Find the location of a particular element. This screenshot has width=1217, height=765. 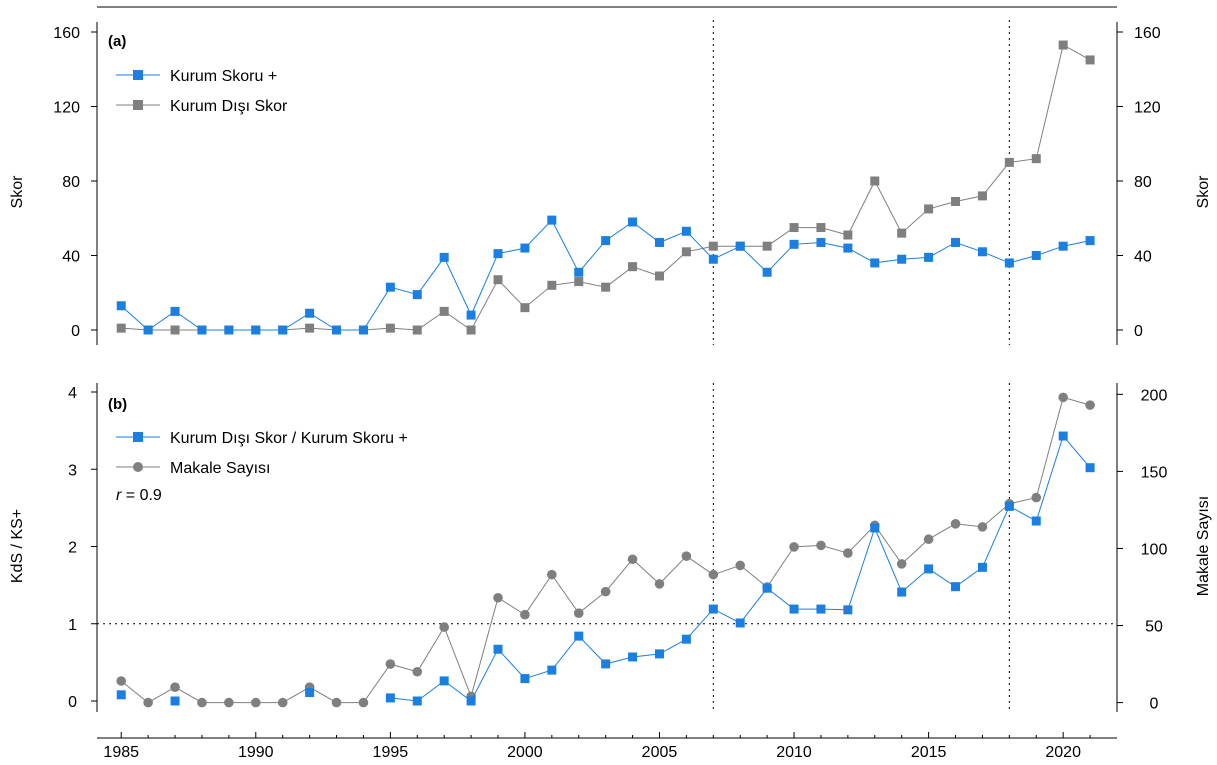

x-axis: 1985 1990 1995 2000 2005 2010 2015 2020 is located at coordinates (607, 746).